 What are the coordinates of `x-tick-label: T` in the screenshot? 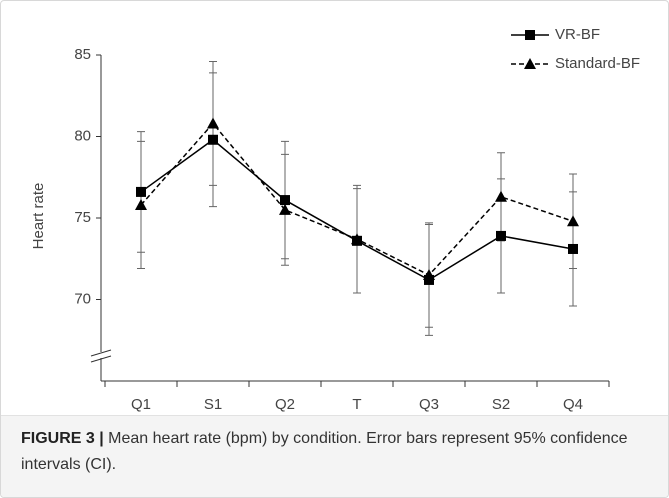 It's located at (356, 404).